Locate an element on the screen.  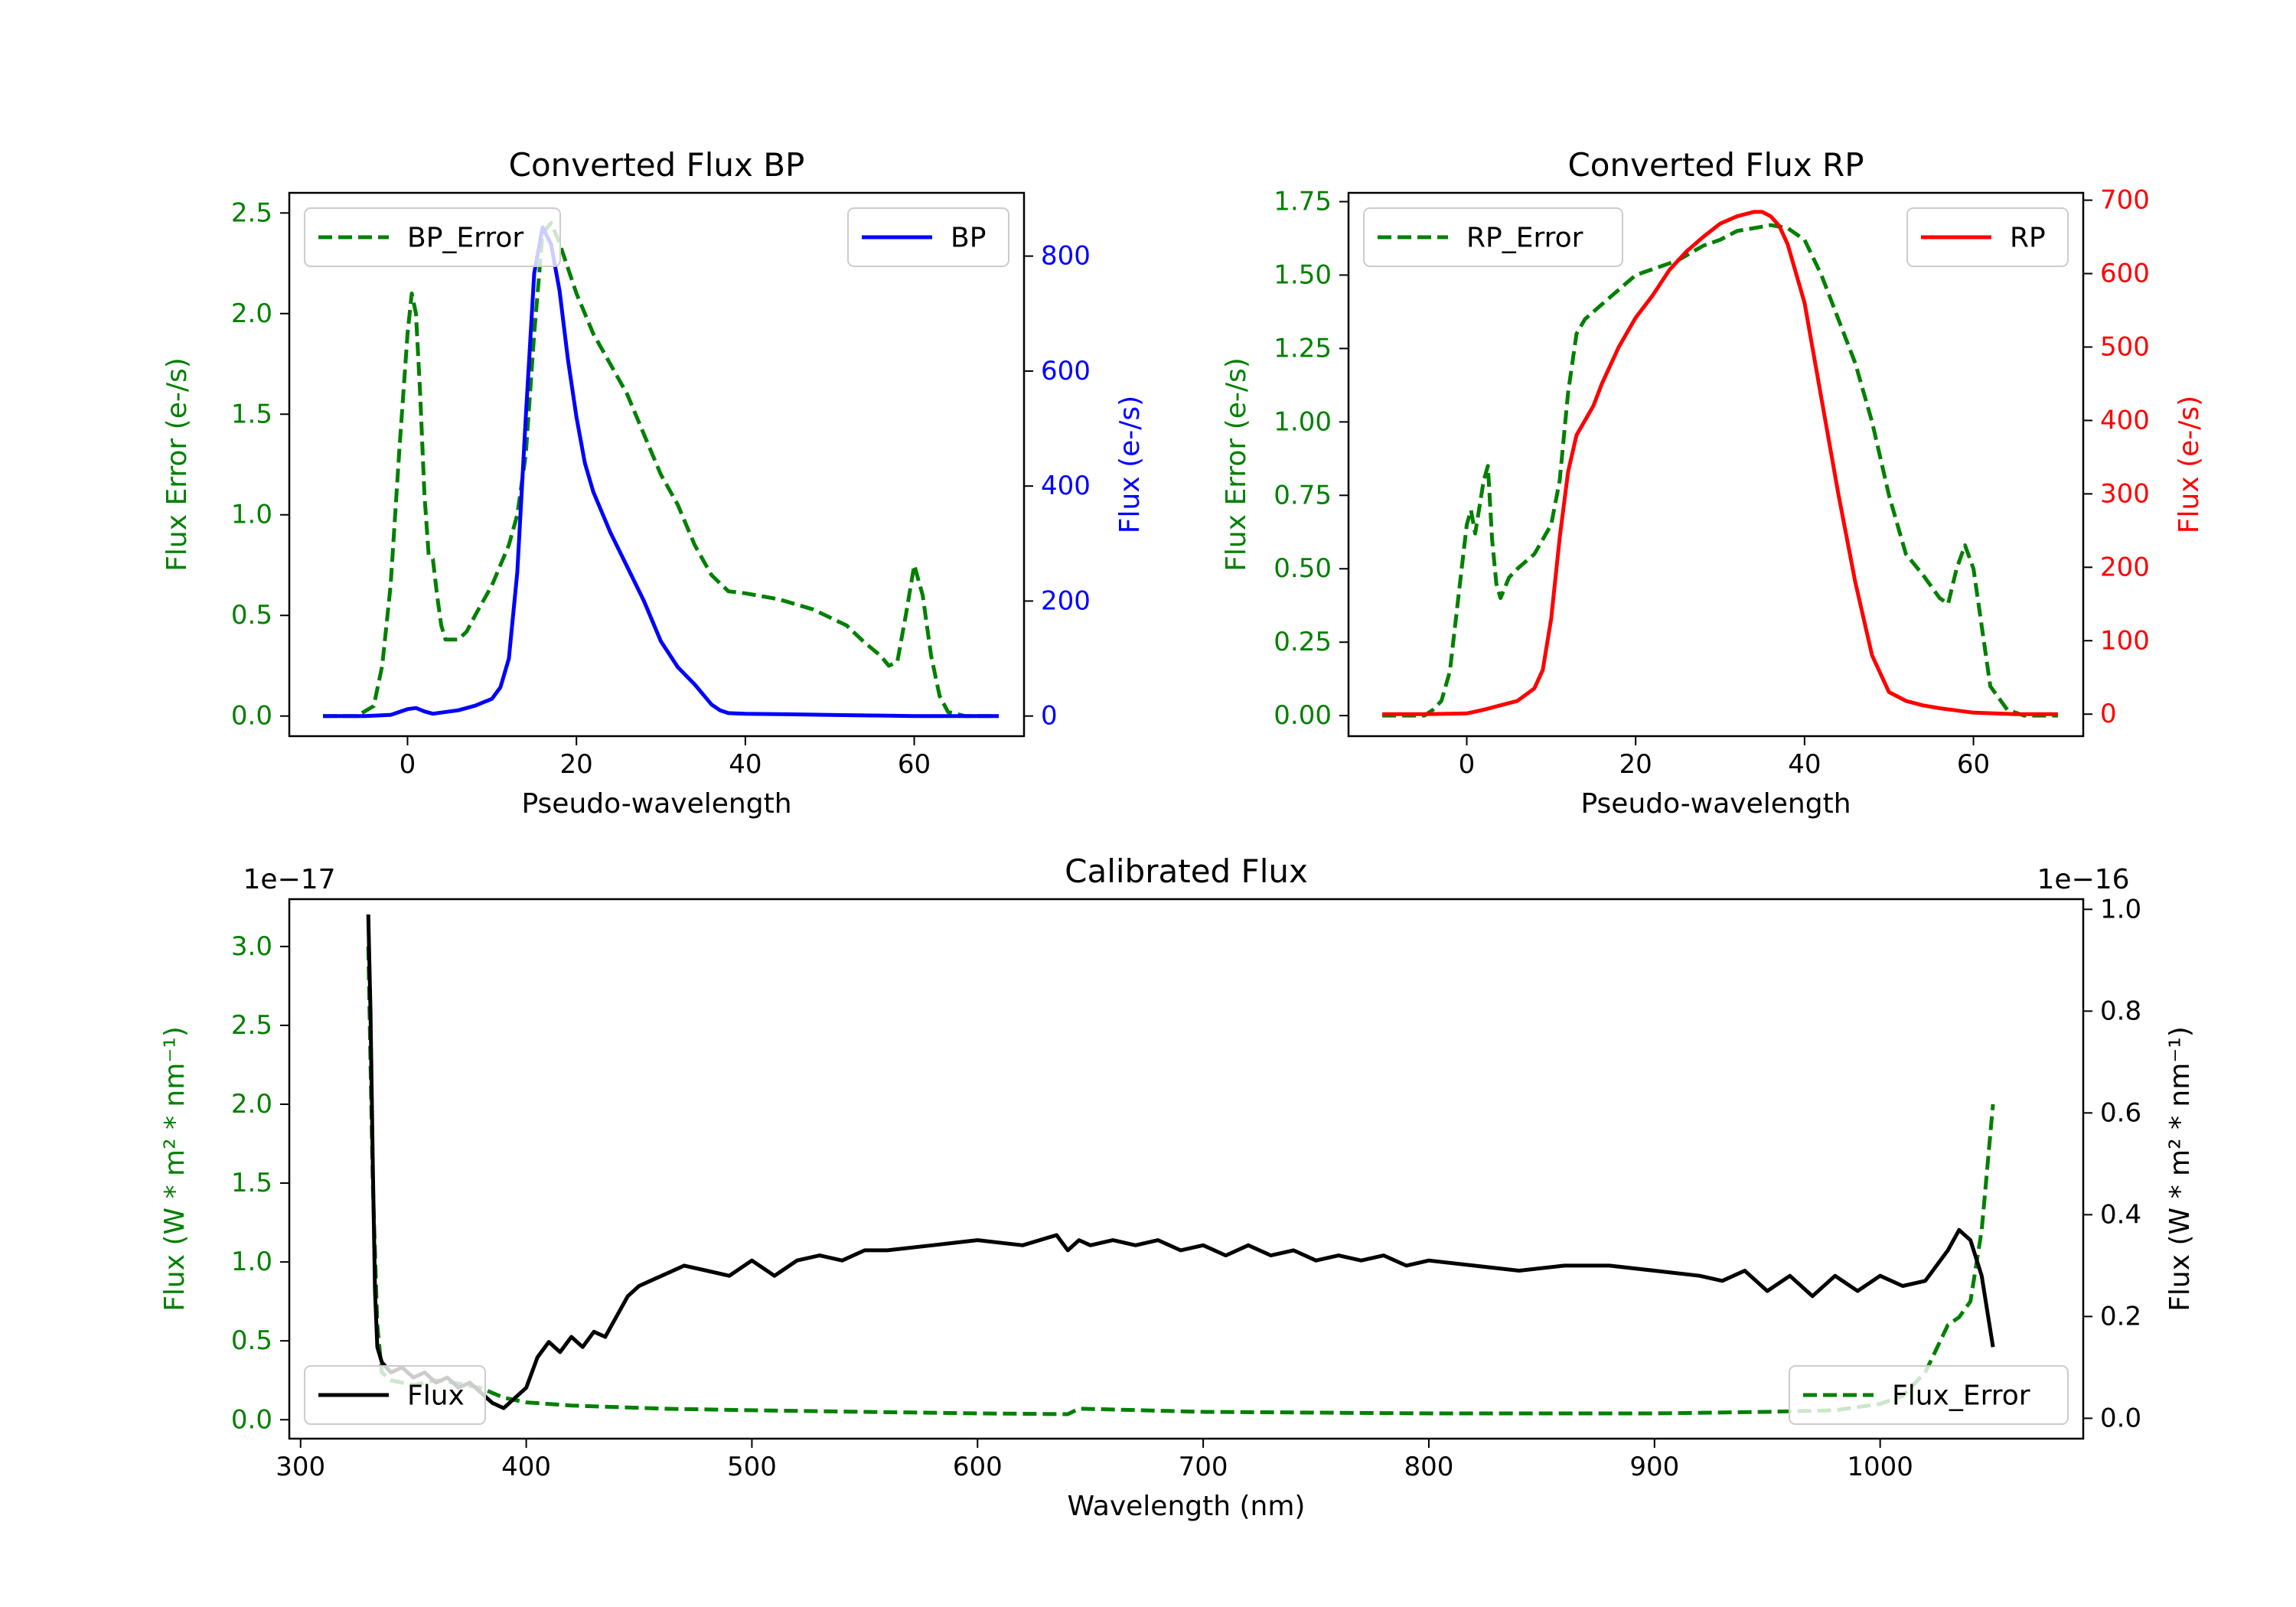
legend-label: BP is located at coordinates (968, 239).